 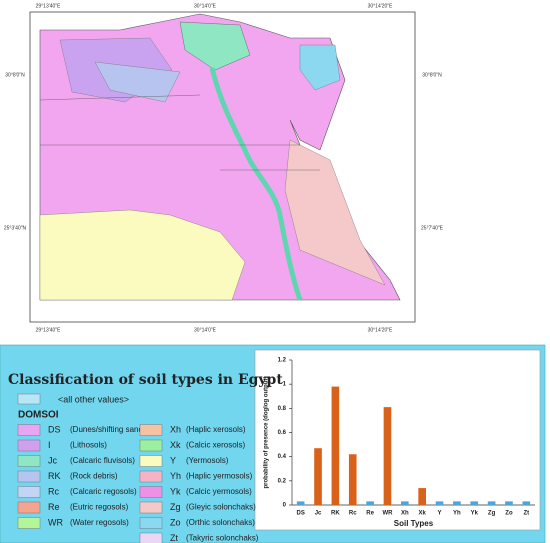 What do you see at coordinates (219, 491) in the screenshot?
I see `legend-name: (Calcic yermosols)` at bounding box center [219, 491].